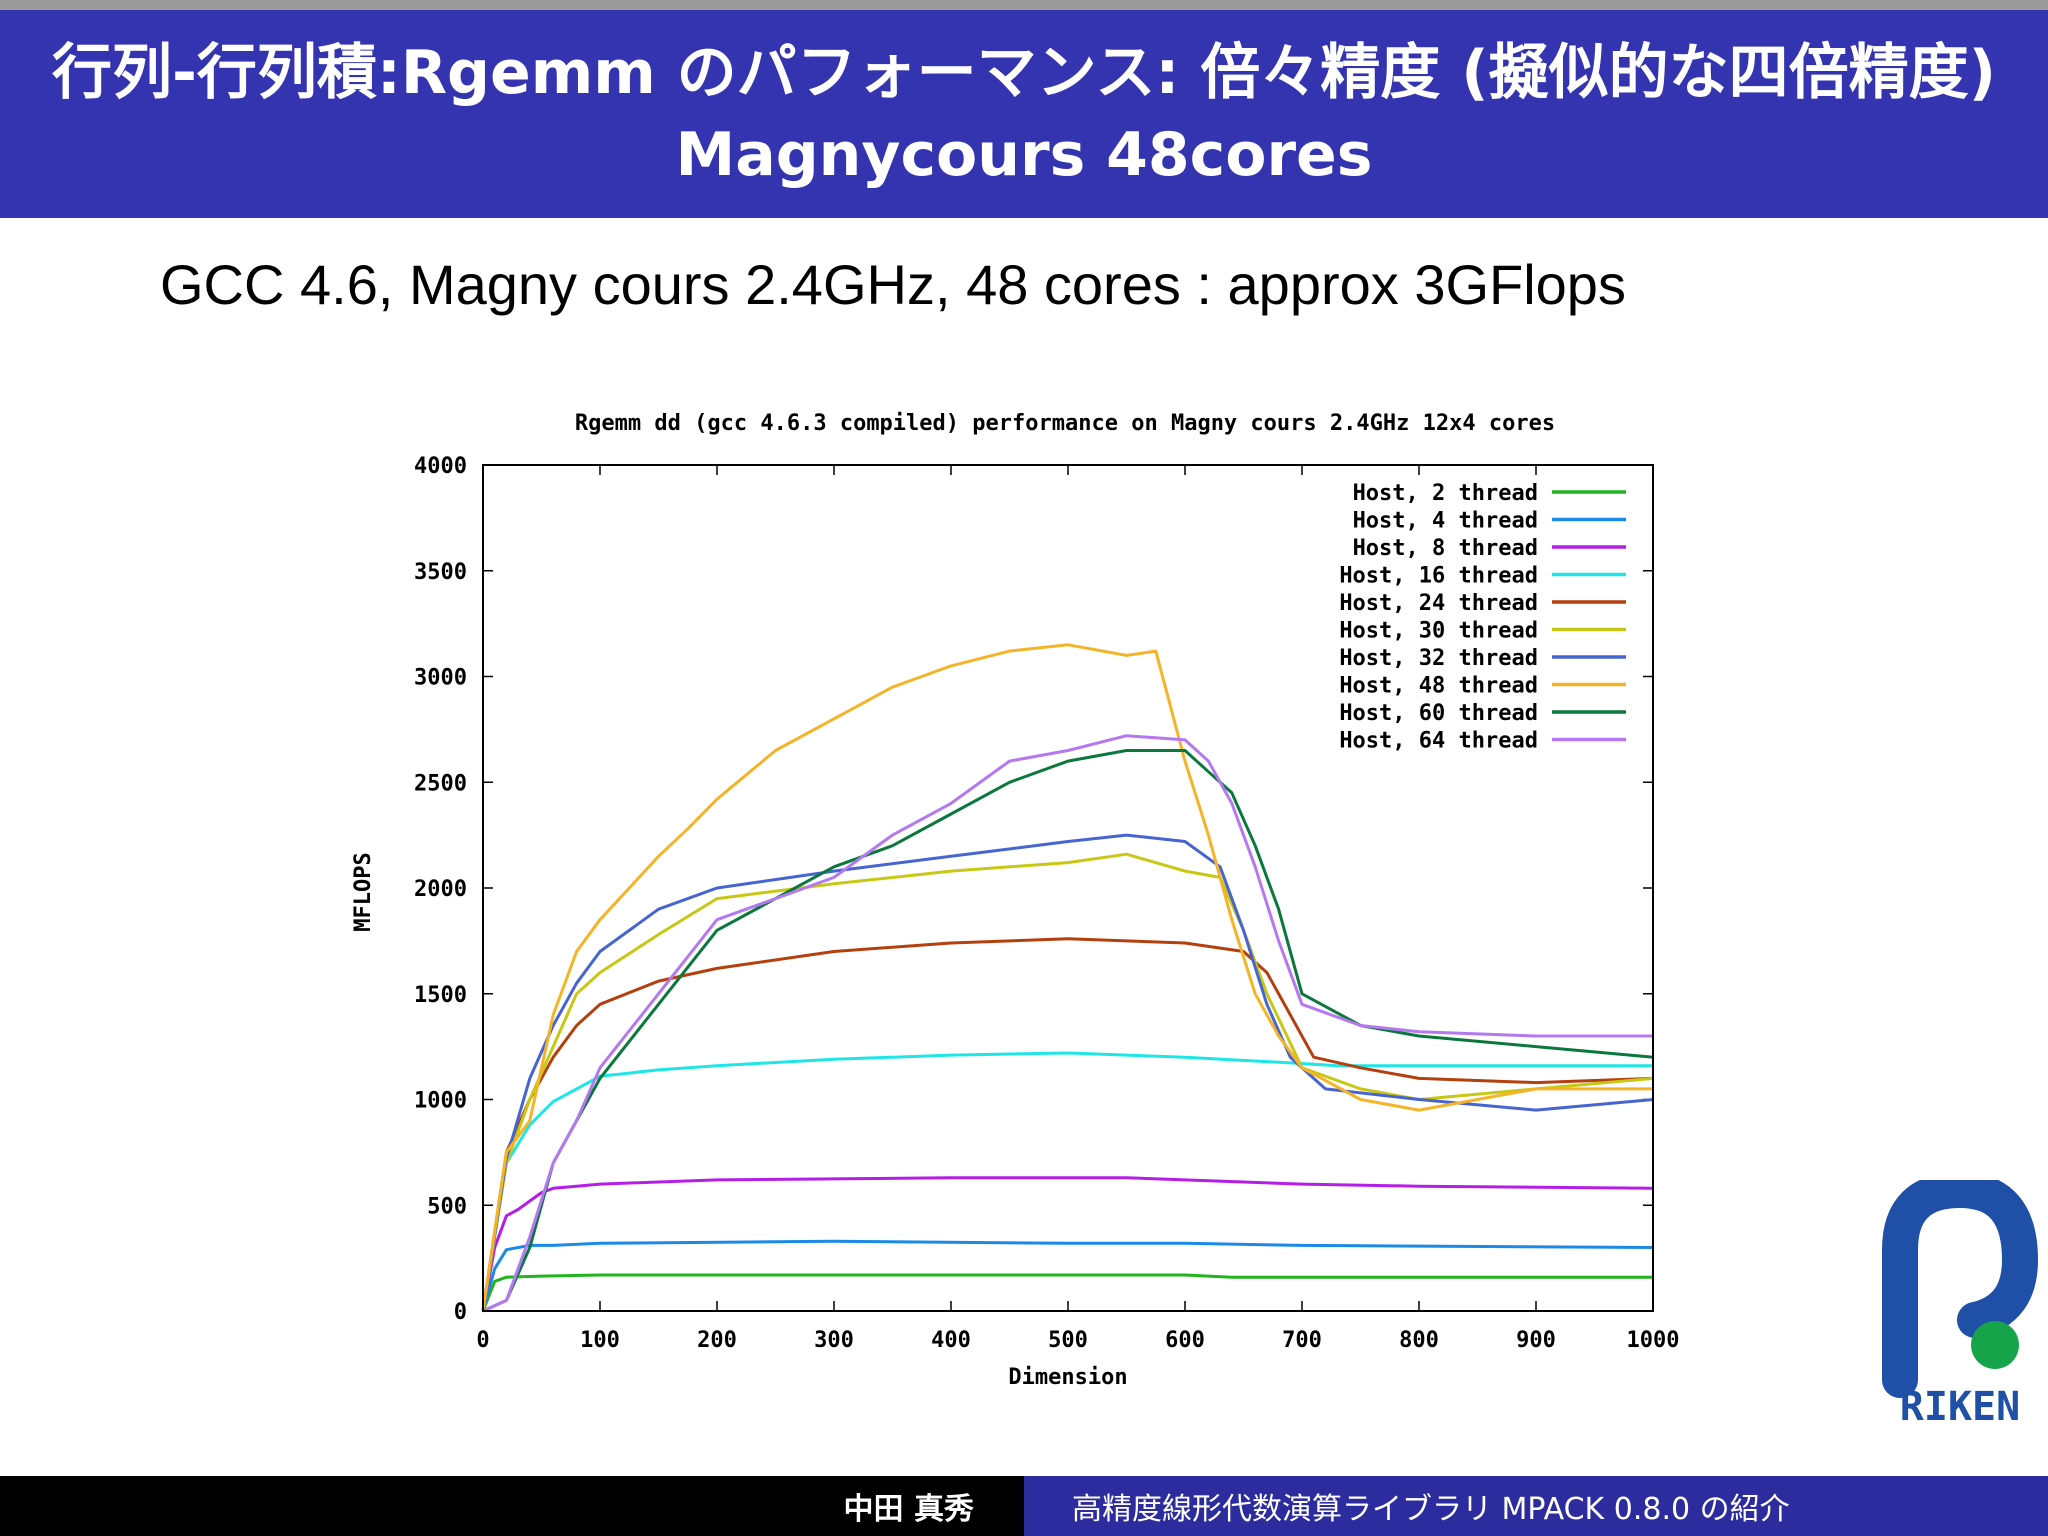 Image resolution: width=2048 pixels, height=1536 pixels. What do you see at coordinates (908, 1509) in the screenshot?
I see `footer-author: 中田 真秀` at bounding box center [908, 1509].